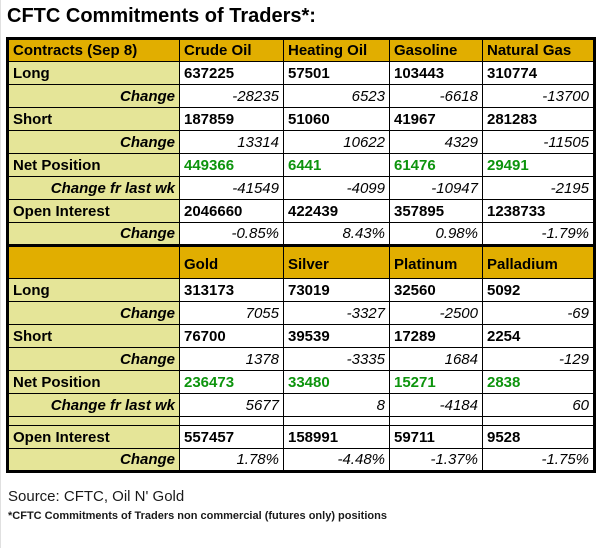 Image resolution: width=600 pixels, height=548 pixels. What do you see at coordinates (231, 359) in the screenshot?
I see `cell-value: 1378` at bounding box center [231, 359].